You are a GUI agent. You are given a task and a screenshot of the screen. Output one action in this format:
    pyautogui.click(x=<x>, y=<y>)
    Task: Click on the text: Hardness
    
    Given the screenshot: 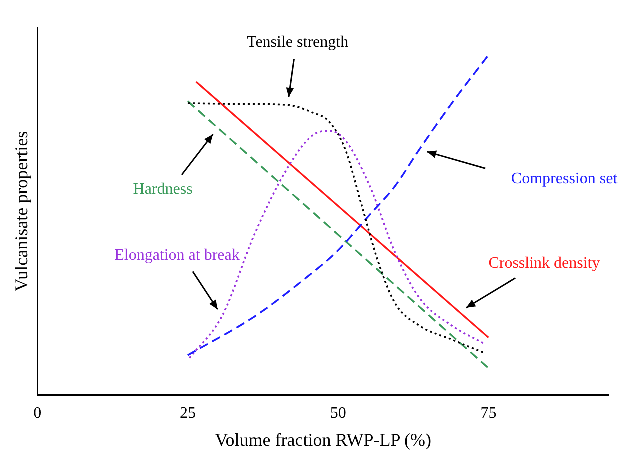 What is the action you would take?
    pyautogui.click(x=163, y=189)
    